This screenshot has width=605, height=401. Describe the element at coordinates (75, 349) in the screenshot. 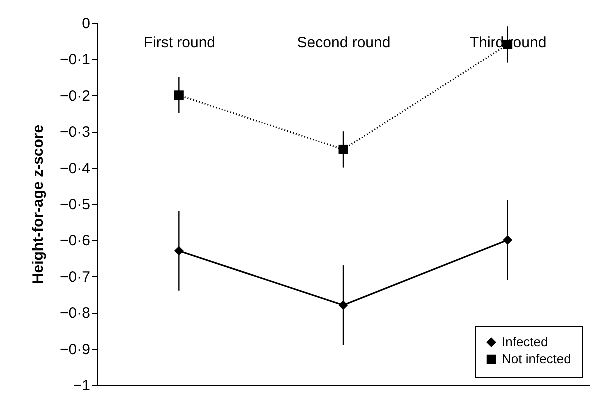

I see `y-tick-label: −0·9` at that location.